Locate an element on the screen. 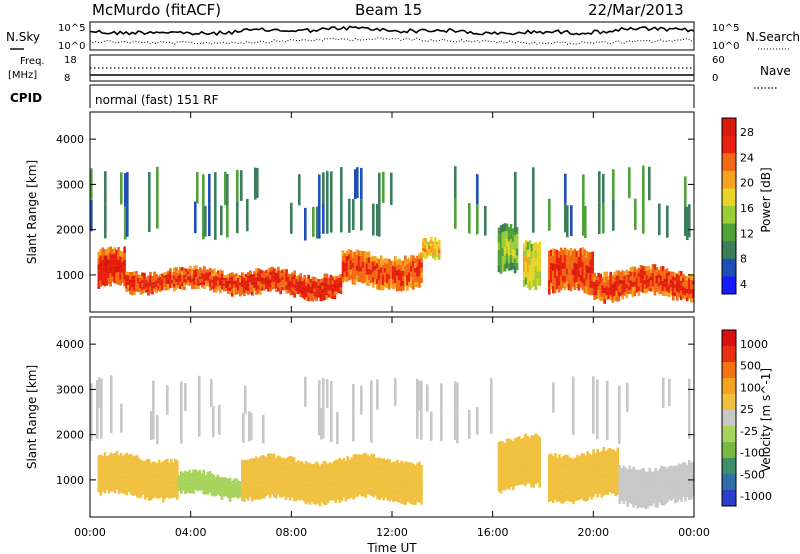  colorbar-tick-label: 24 is located at coordinates (747, 157).